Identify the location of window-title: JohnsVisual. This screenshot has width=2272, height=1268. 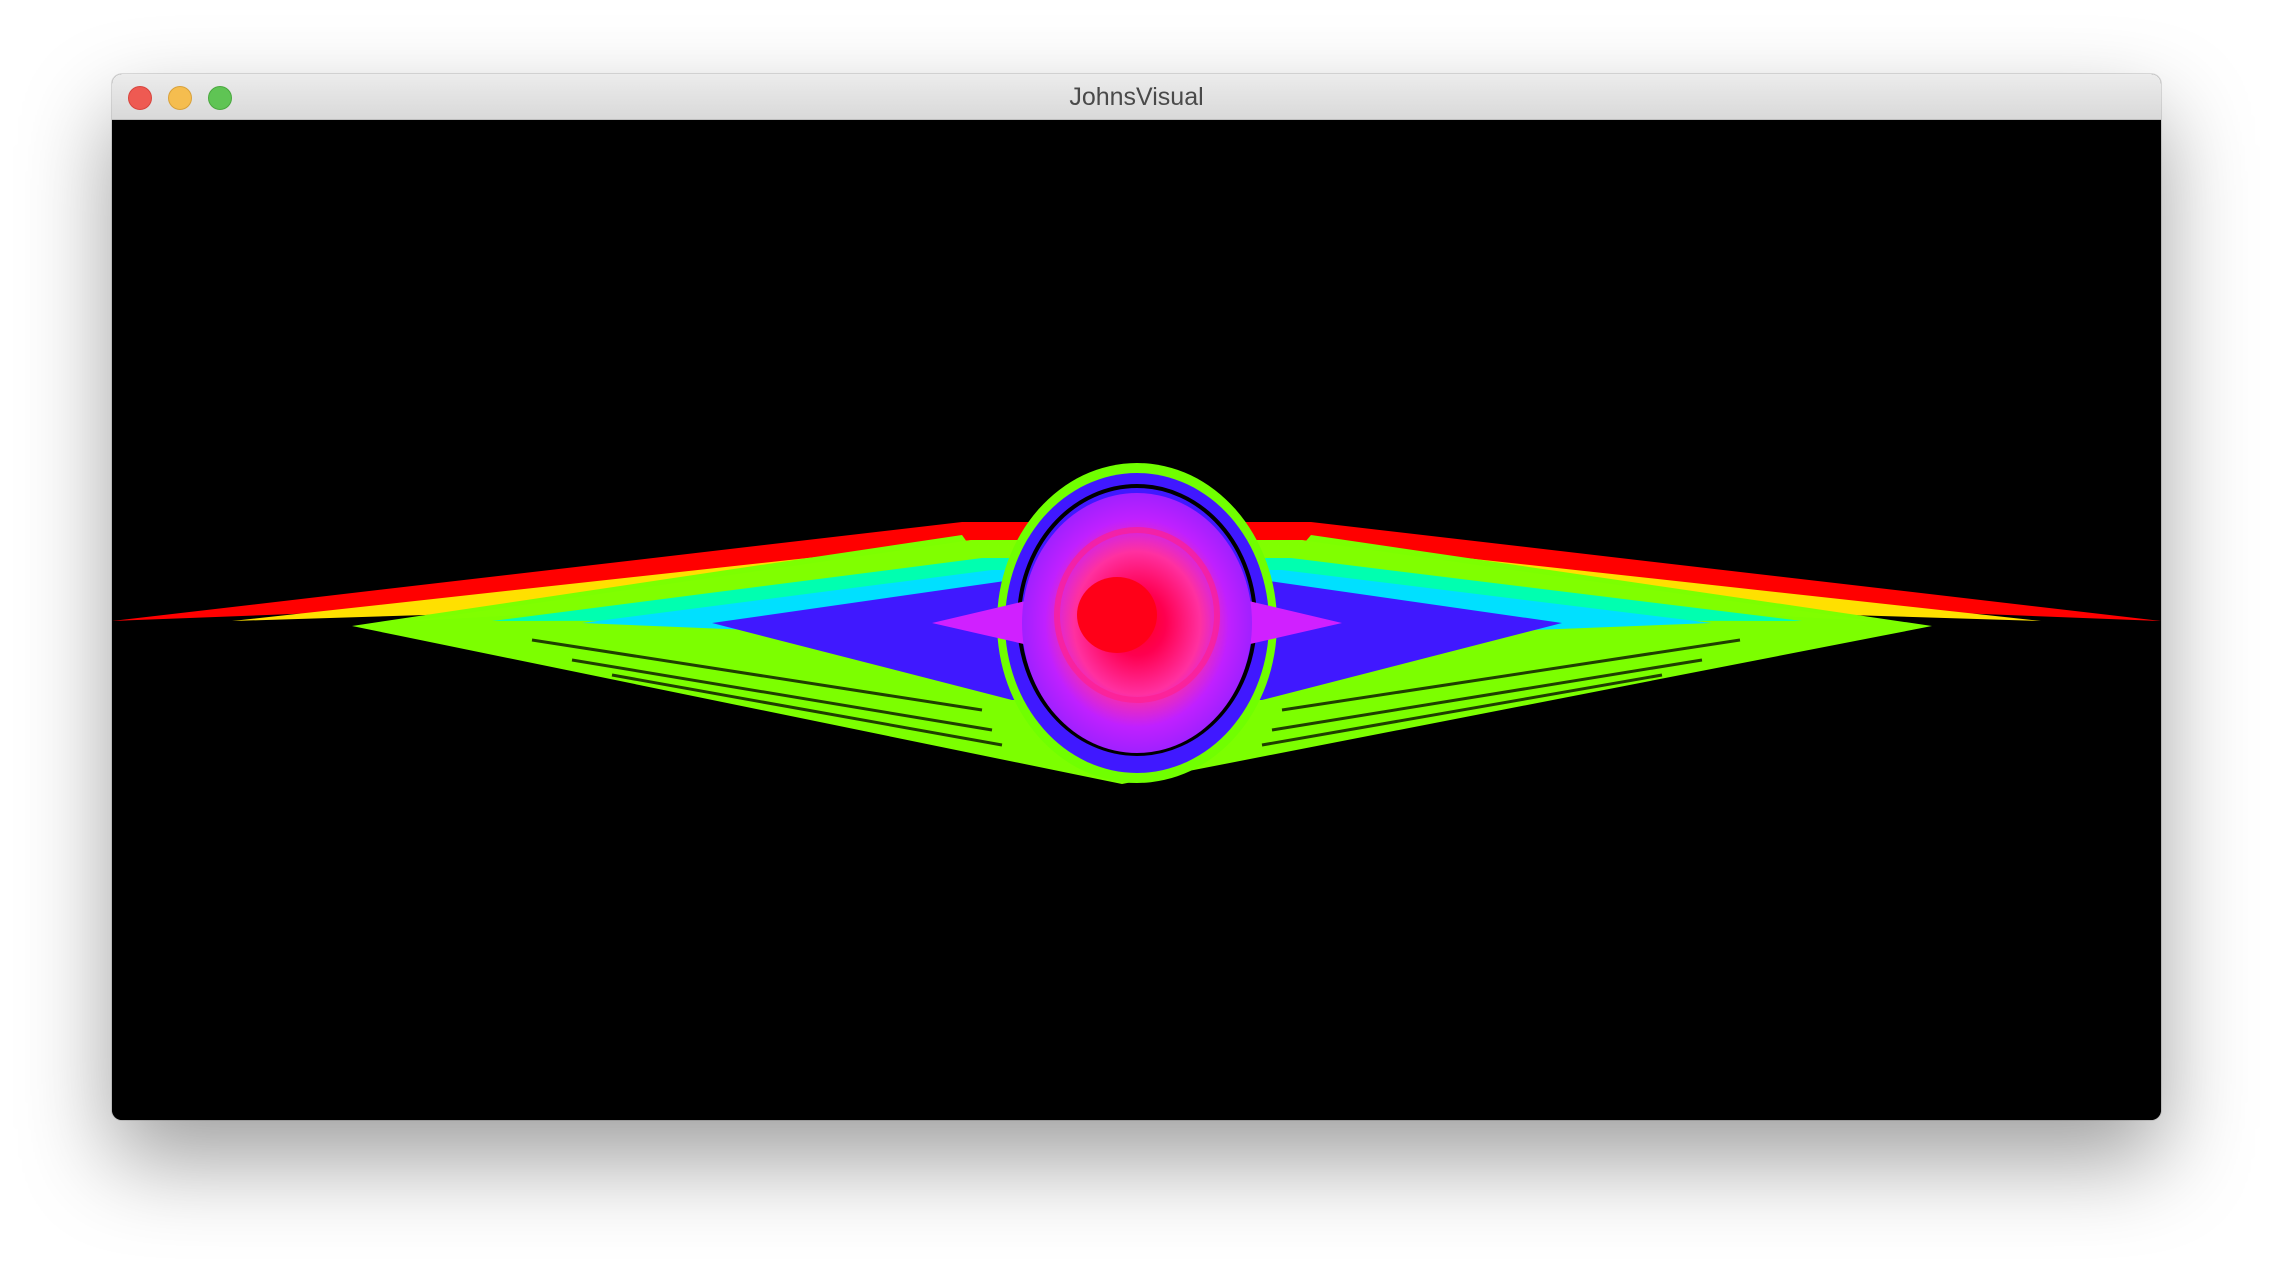
(1136, 97).